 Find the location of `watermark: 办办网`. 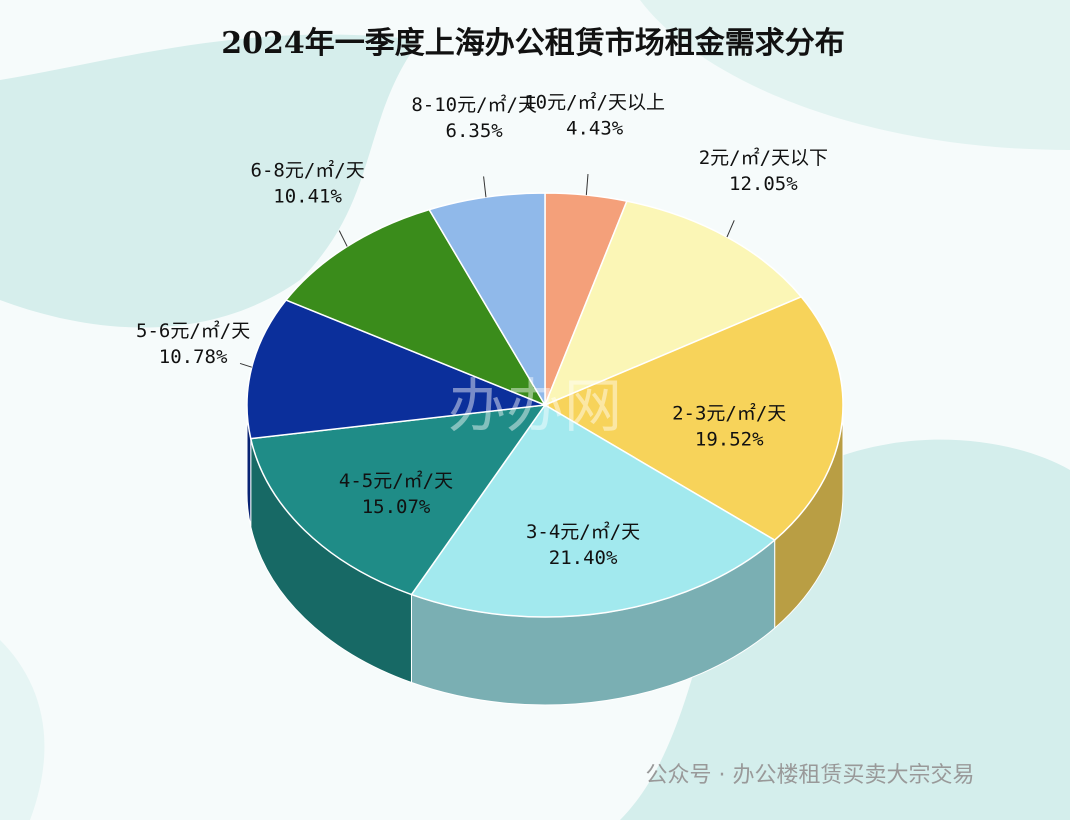

watermark: 办办网 is located at coordinates (535, 406).